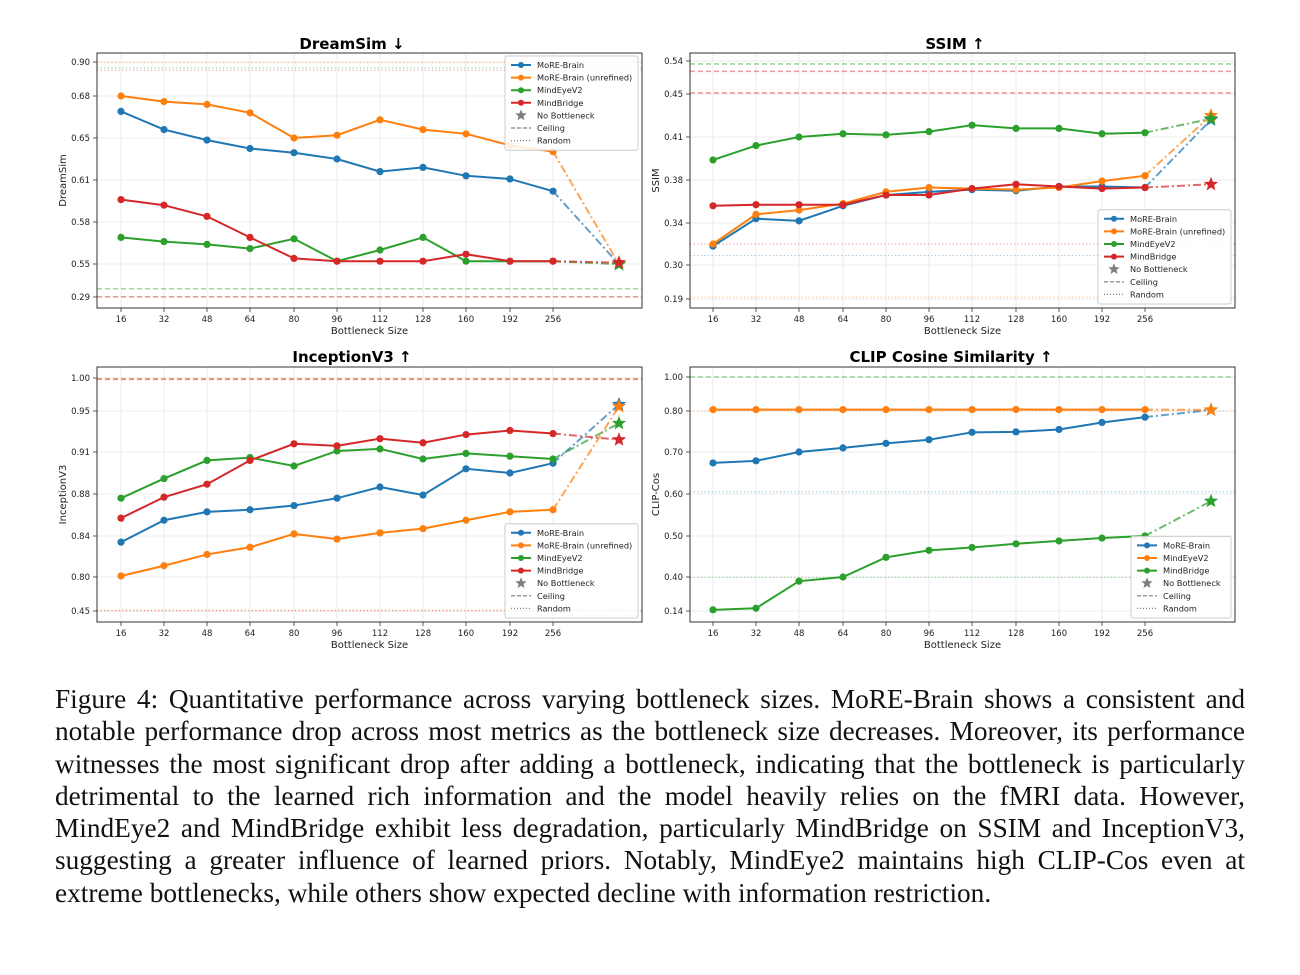  Describe the element at coordinates (80, 265) in the screenshot. I see `y-tick-label: 0.55` at that location.